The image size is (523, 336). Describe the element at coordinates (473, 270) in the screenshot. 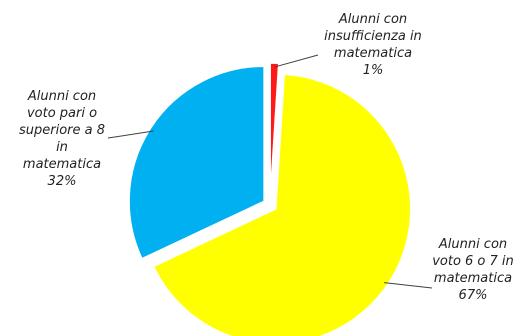

I see `data-label-2: Alunni con voto 6 o 7 in matematica 67%` at that location.